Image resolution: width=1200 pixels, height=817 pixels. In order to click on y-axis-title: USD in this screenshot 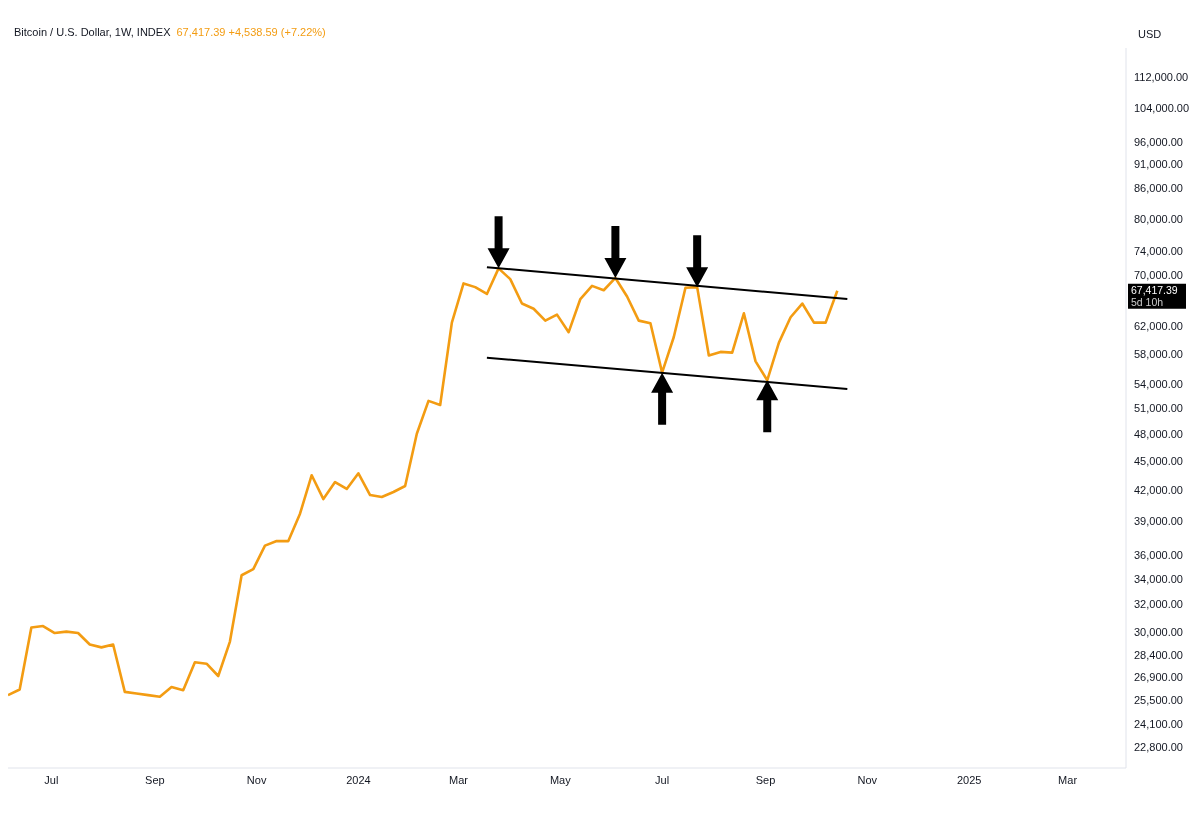, I will do `click(1150, 34)`.